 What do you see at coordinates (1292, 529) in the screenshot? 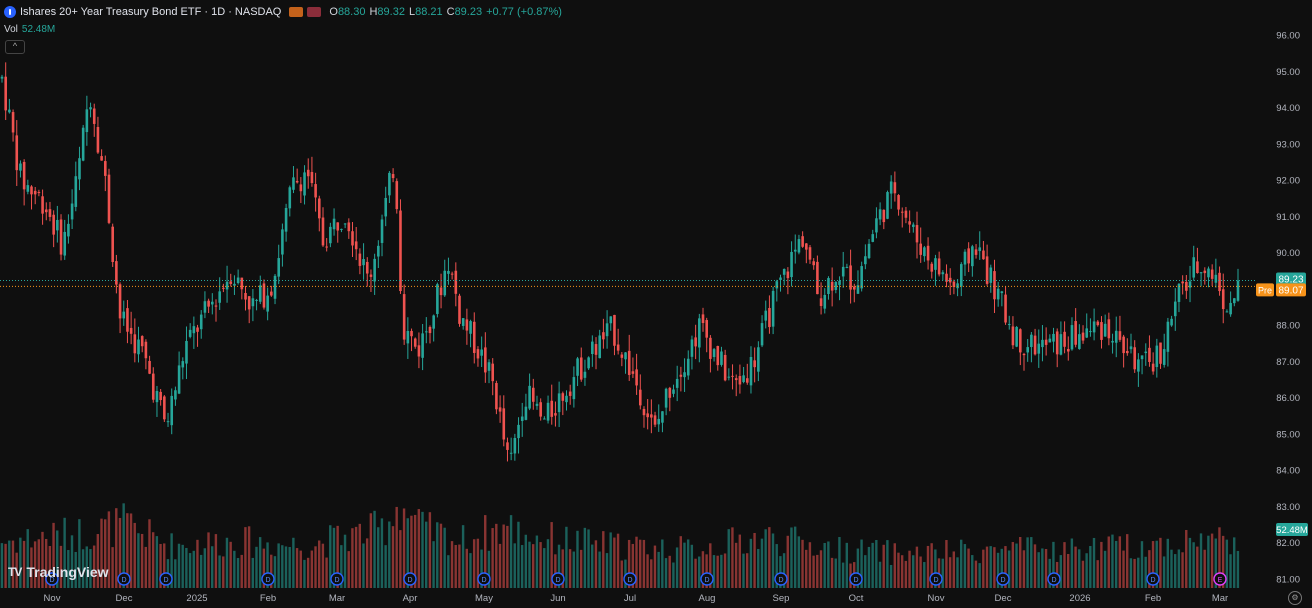
I see `volume-tag` at bounding box center [1292, 529].